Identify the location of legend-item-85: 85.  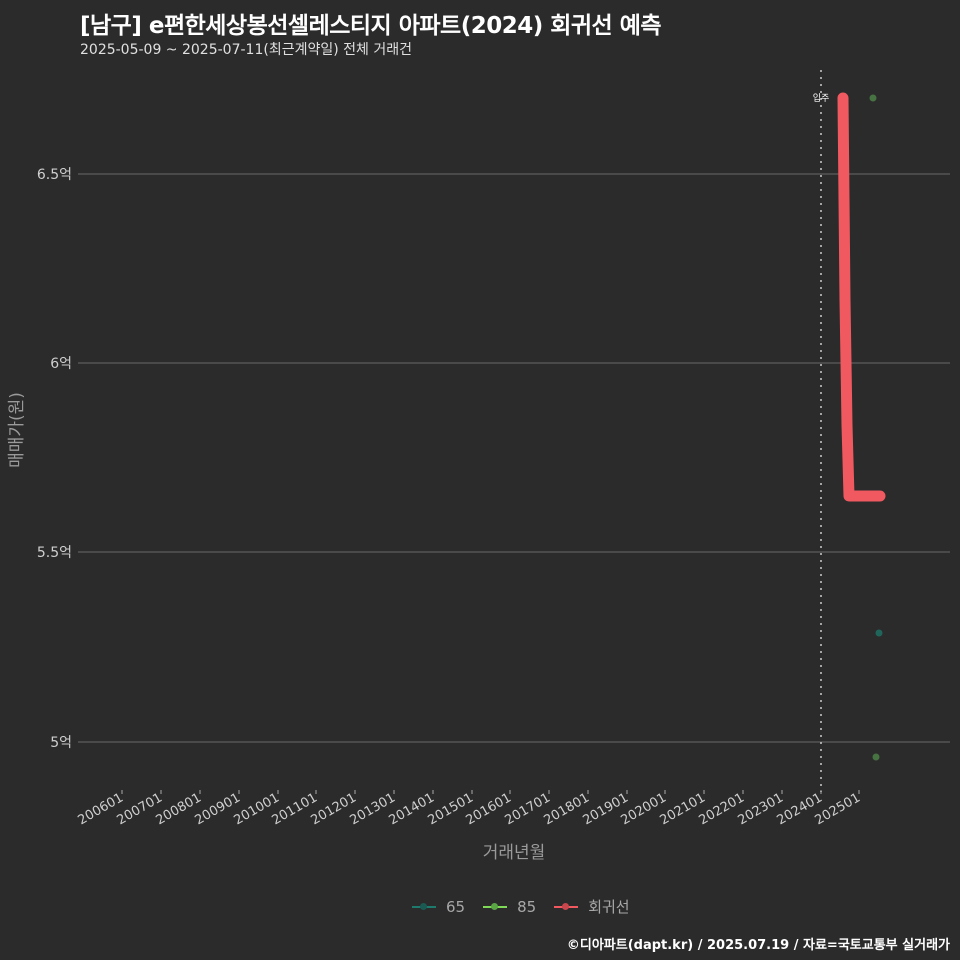
(508, 907).